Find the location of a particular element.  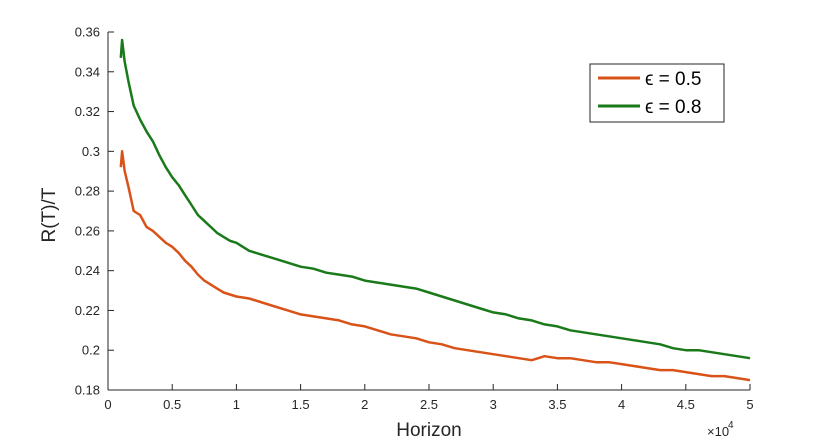

x-tick-label: 4.5 is located at coordinates (686, 404).